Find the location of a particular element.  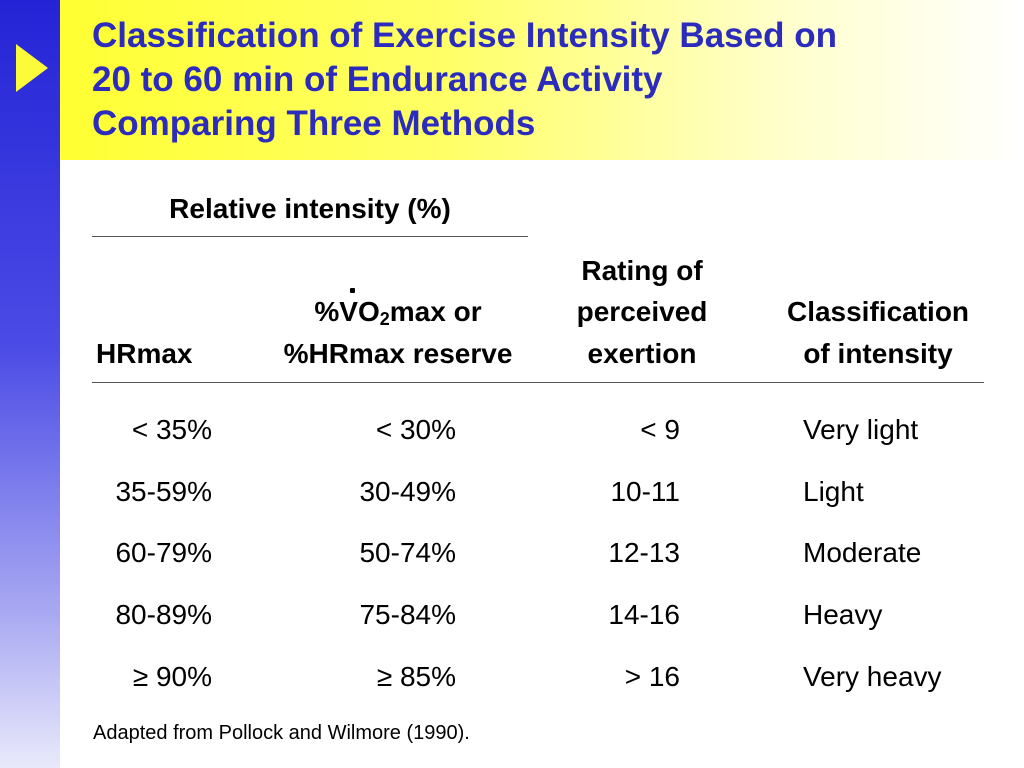

cell-hrmax: ≥ 90% is located at coordinates (172, 676).